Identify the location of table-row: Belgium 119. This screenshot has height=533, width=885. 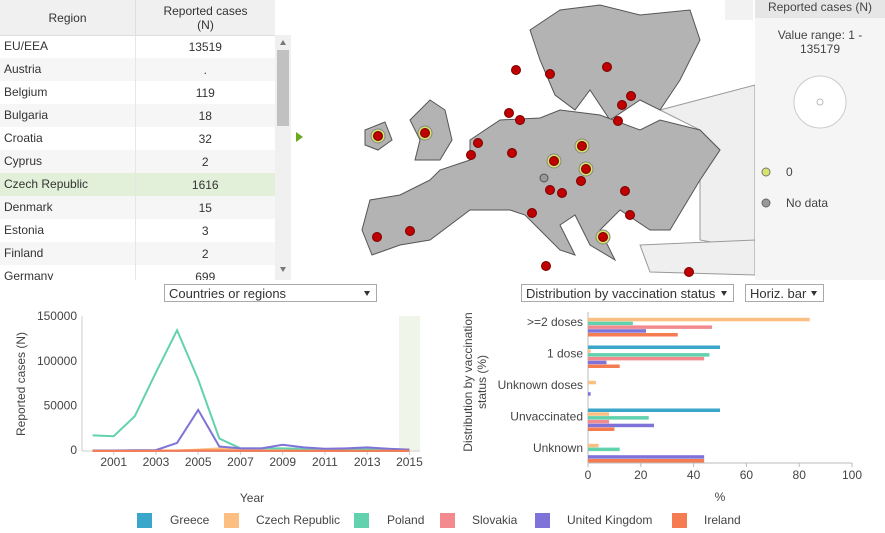
(137, 92).